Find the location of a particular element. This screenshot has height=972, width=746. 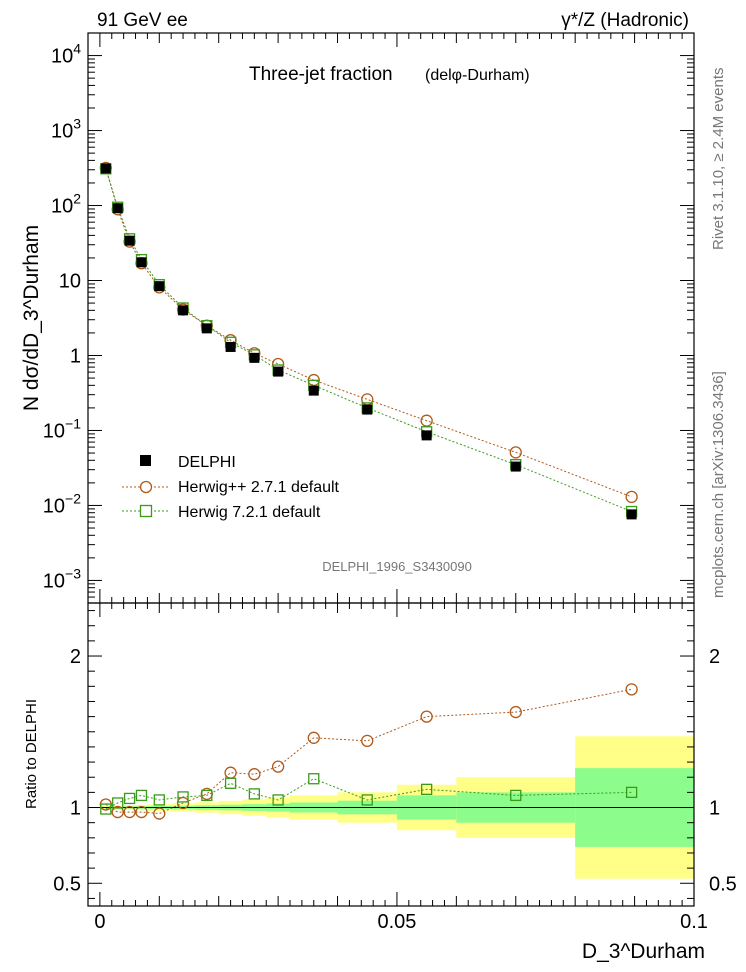

y-tick-label: 10⁴ is located at coordinates (66, 54).